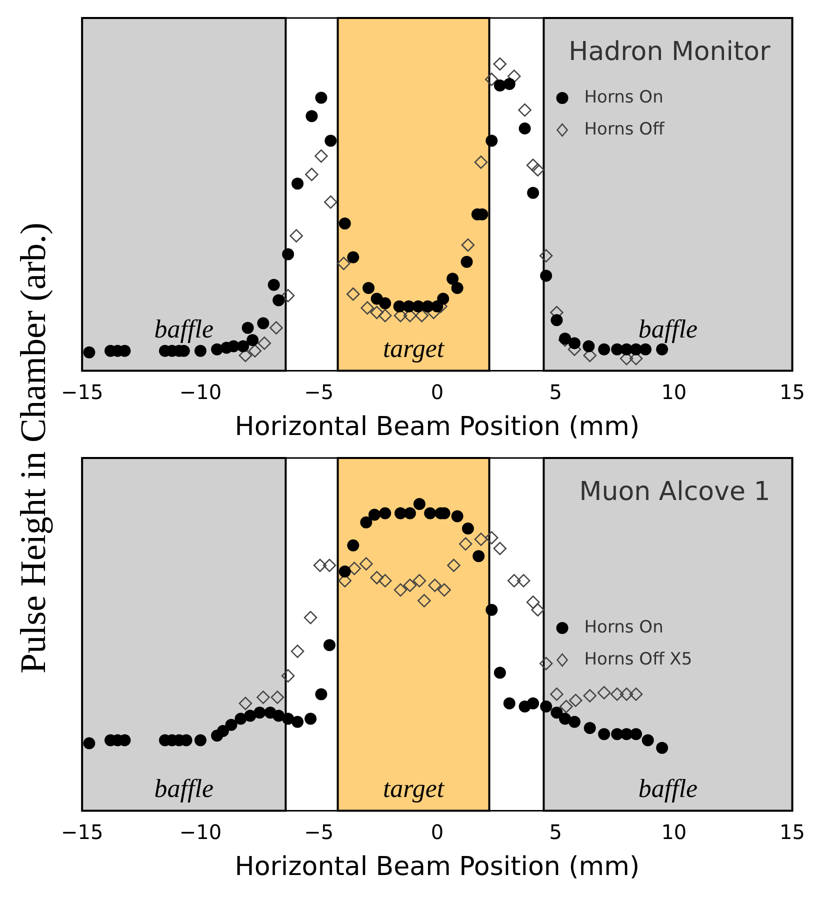 This screenshot has height=903, width=823. What do you see at coordinates (669, 52) in the screenshot?
I see `chart-title: Hadron Monitor` at bounding box center [669, 52].